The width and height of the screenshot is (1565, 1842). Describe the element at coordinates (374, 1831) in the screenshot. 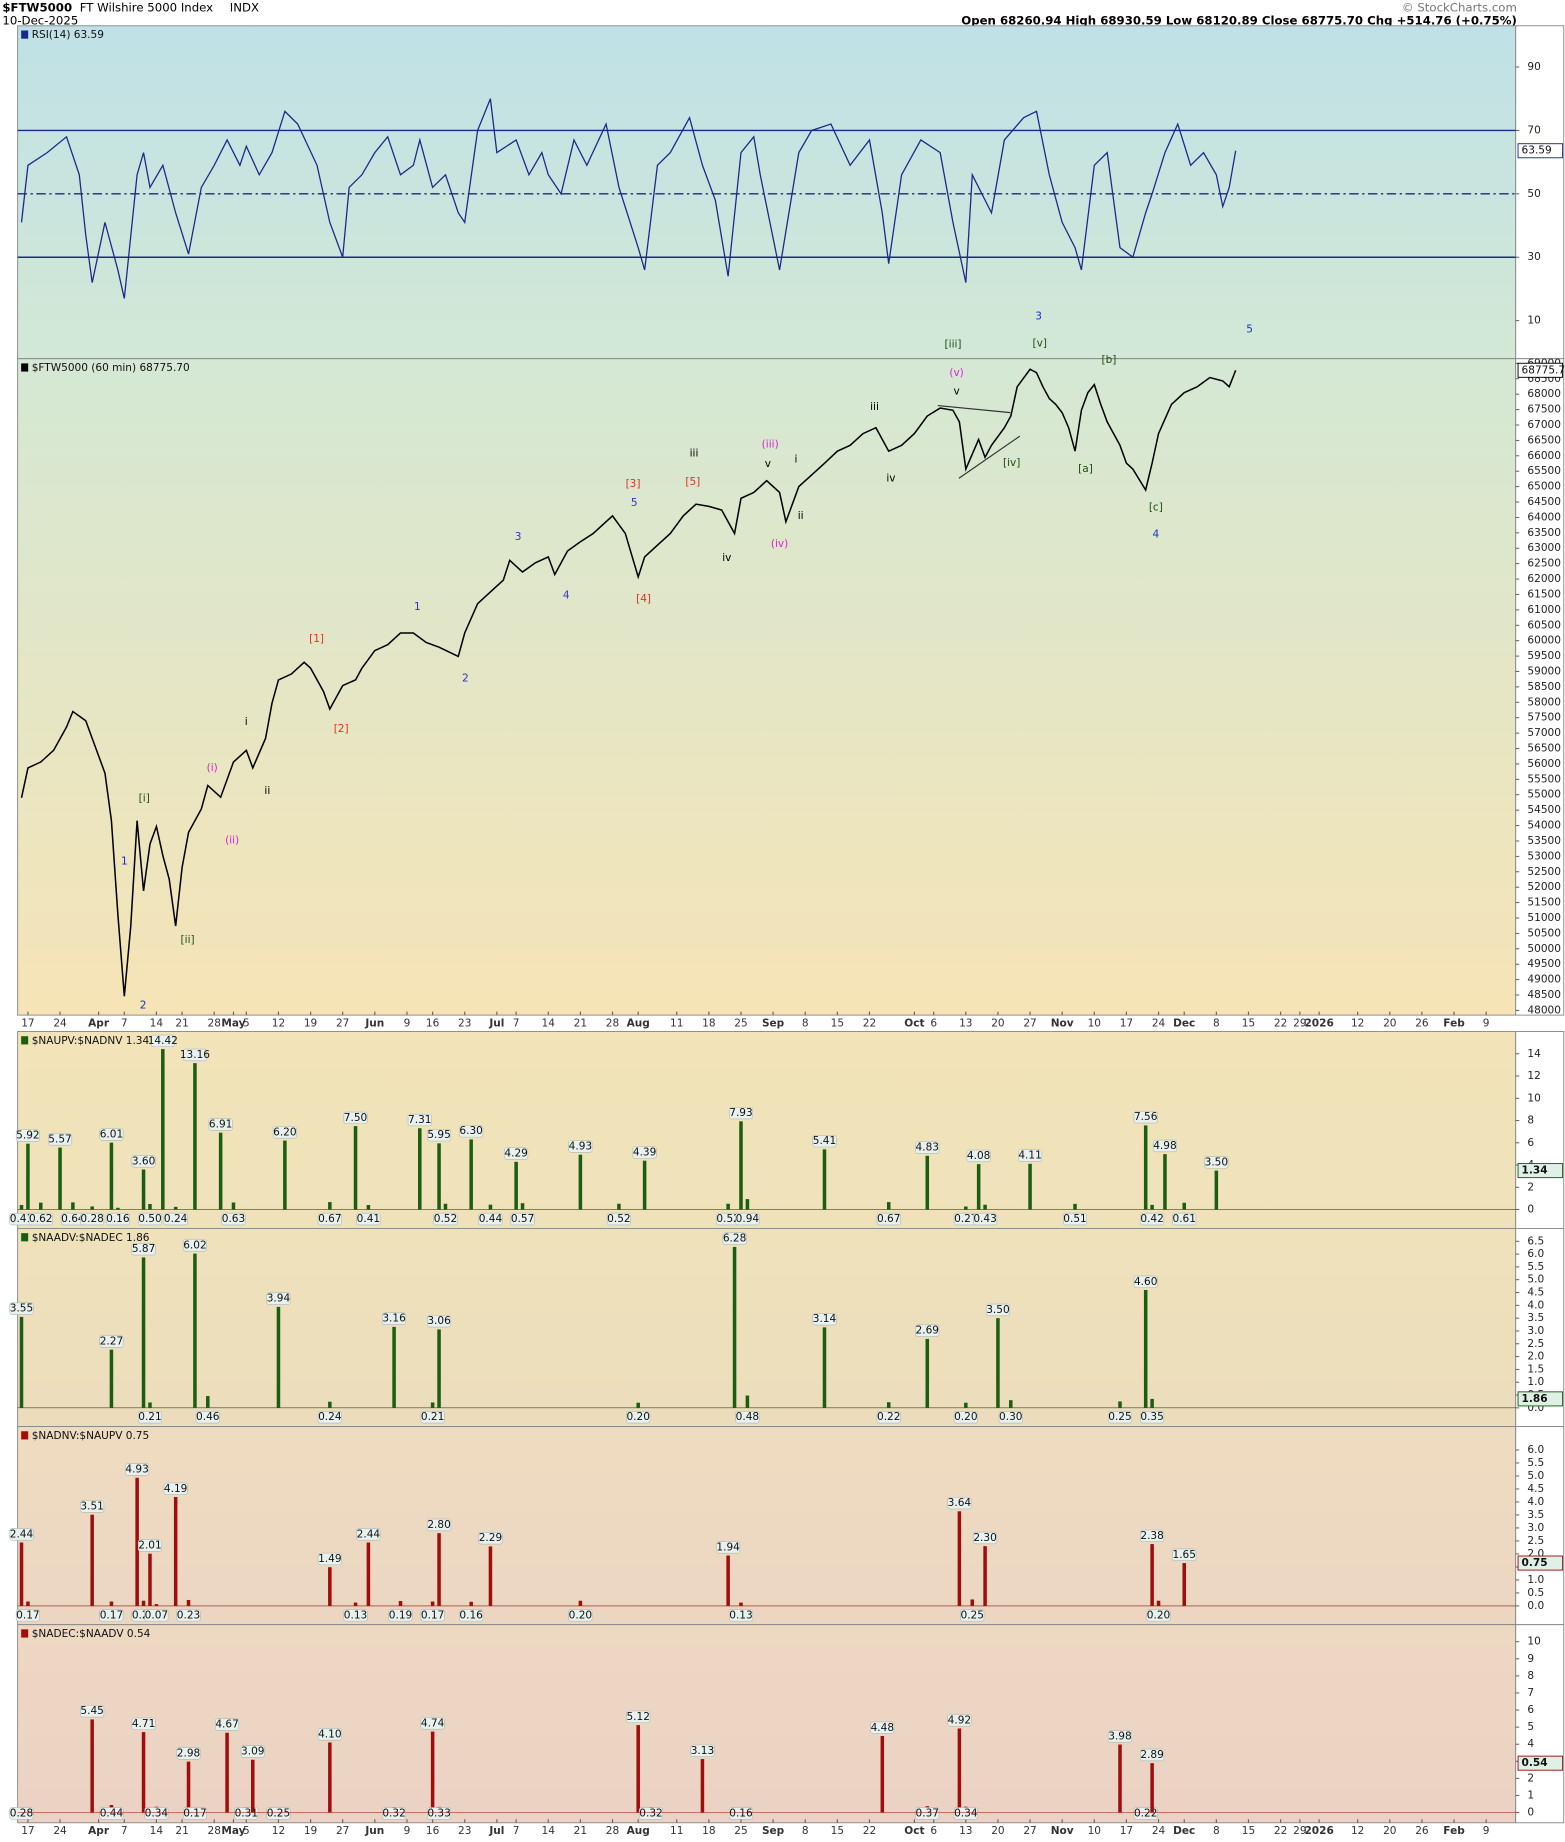

I see `x-tick-label: Jun` at that location.